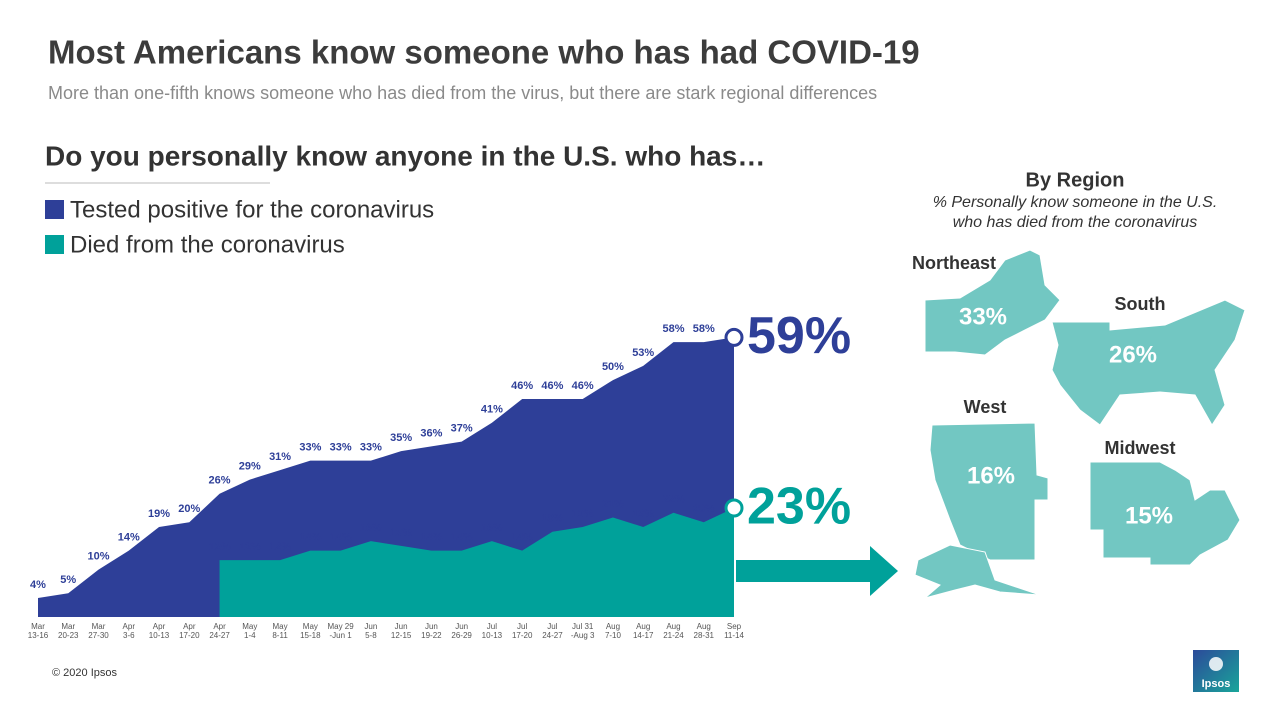  Describe the element at coordinates (431, 631) in the screenshot. I see `x-tick-label: Jun 19-22` at that location.